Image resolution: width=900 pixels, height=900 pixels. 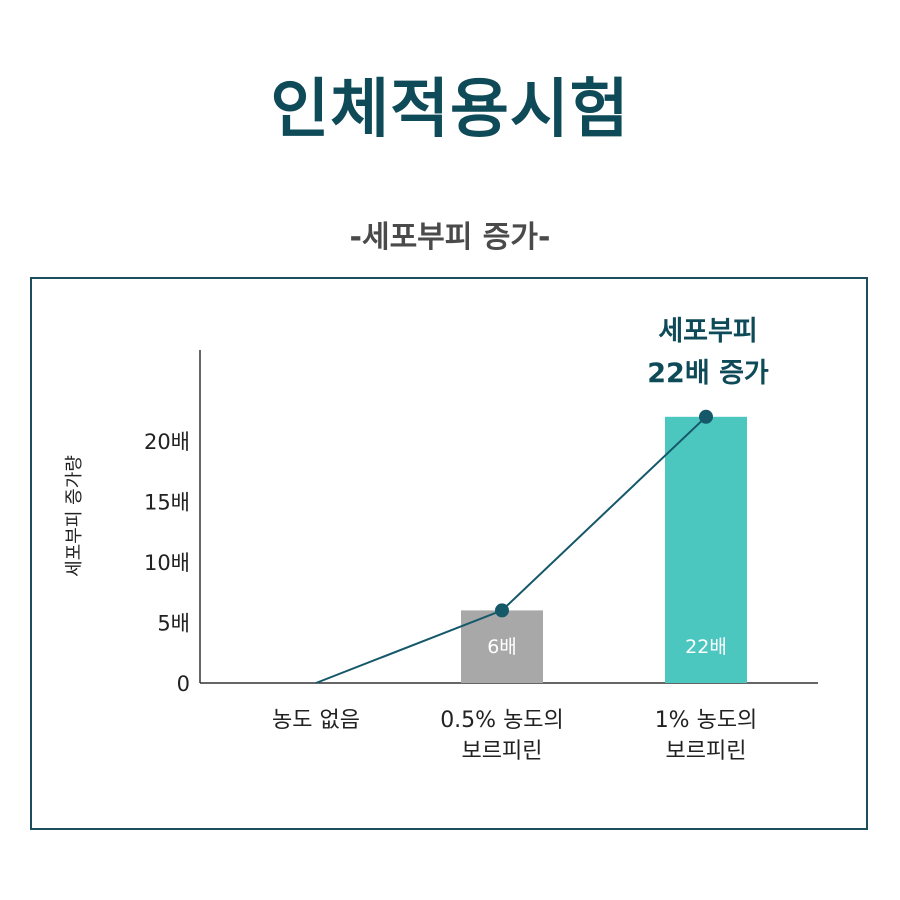 What do you see at coordinates (450, 110) in the screenshot?
I see `page-title: 인체적용시험` at bounding box center [450, 110].